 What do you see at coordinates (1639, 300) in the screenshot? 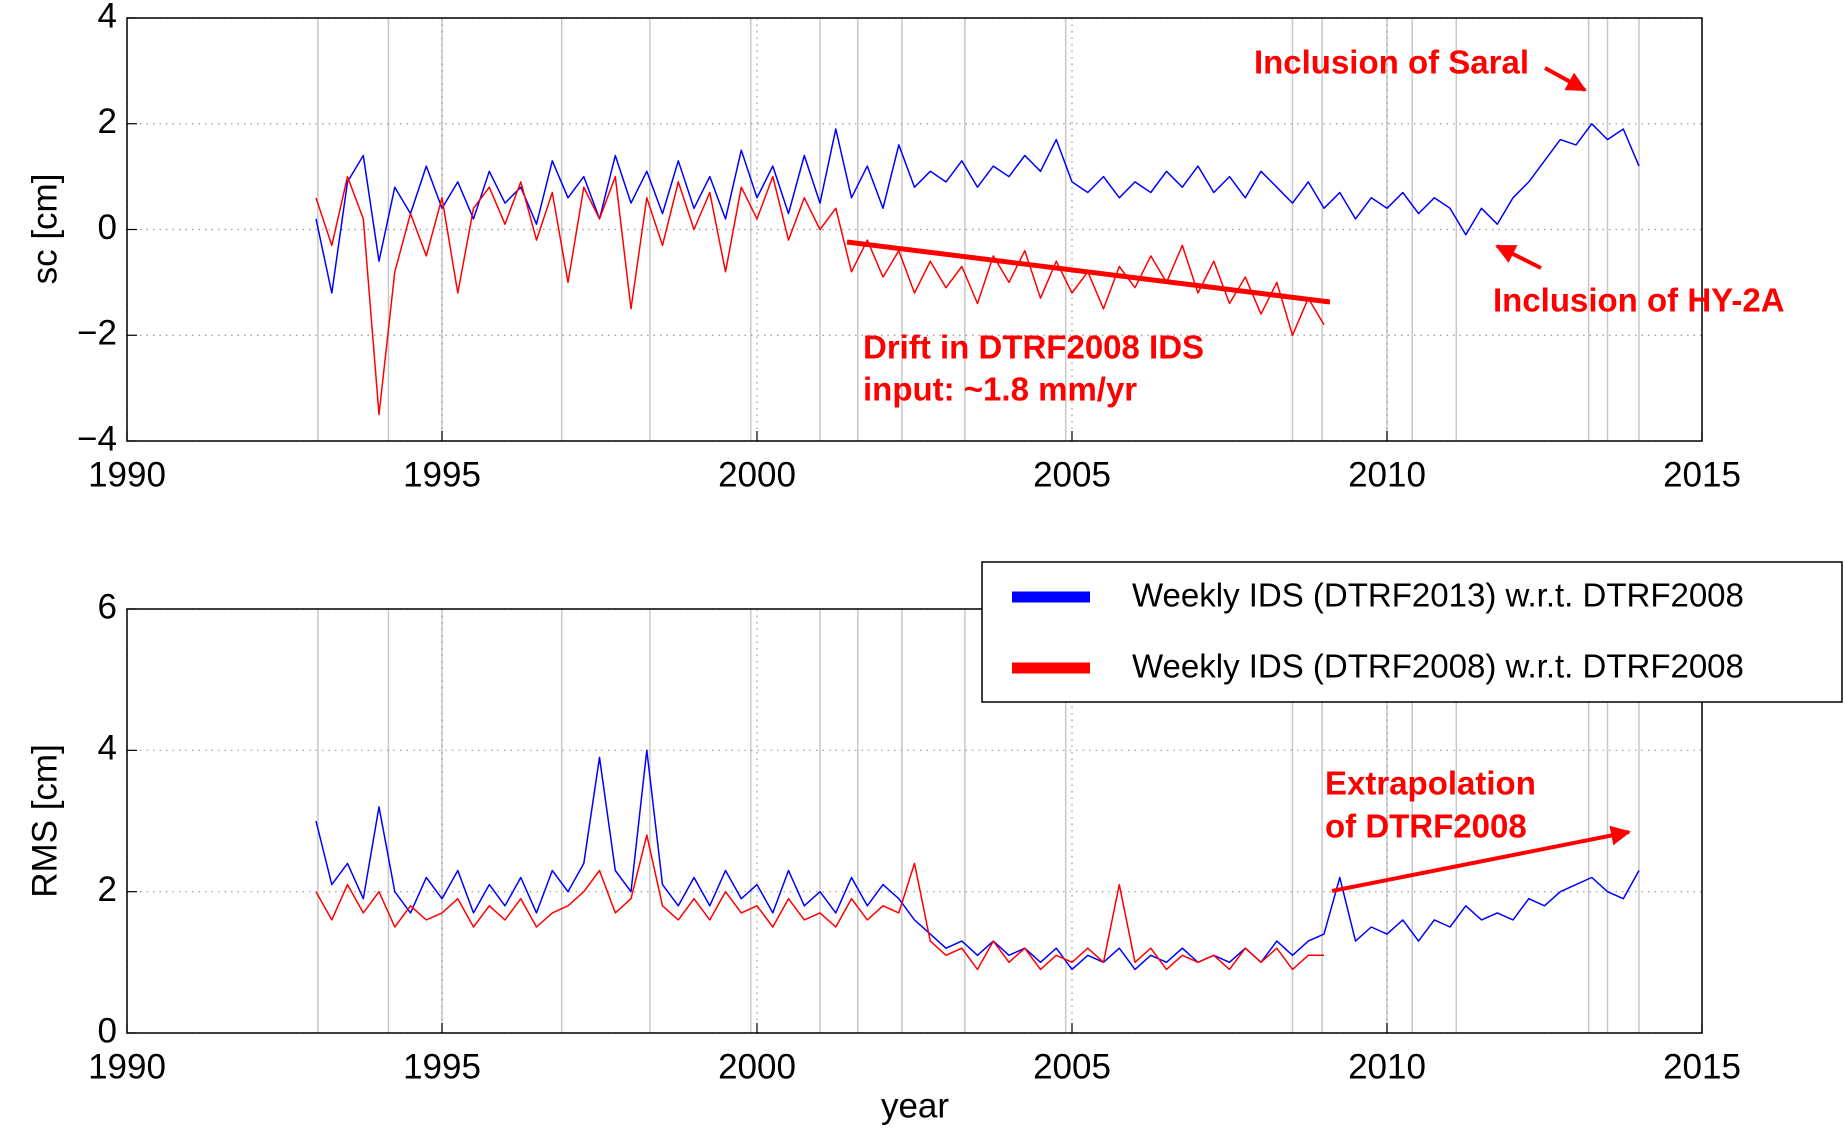
I see `annotation: Inclusion of HY-2A` at bounding box center [1639, 300].